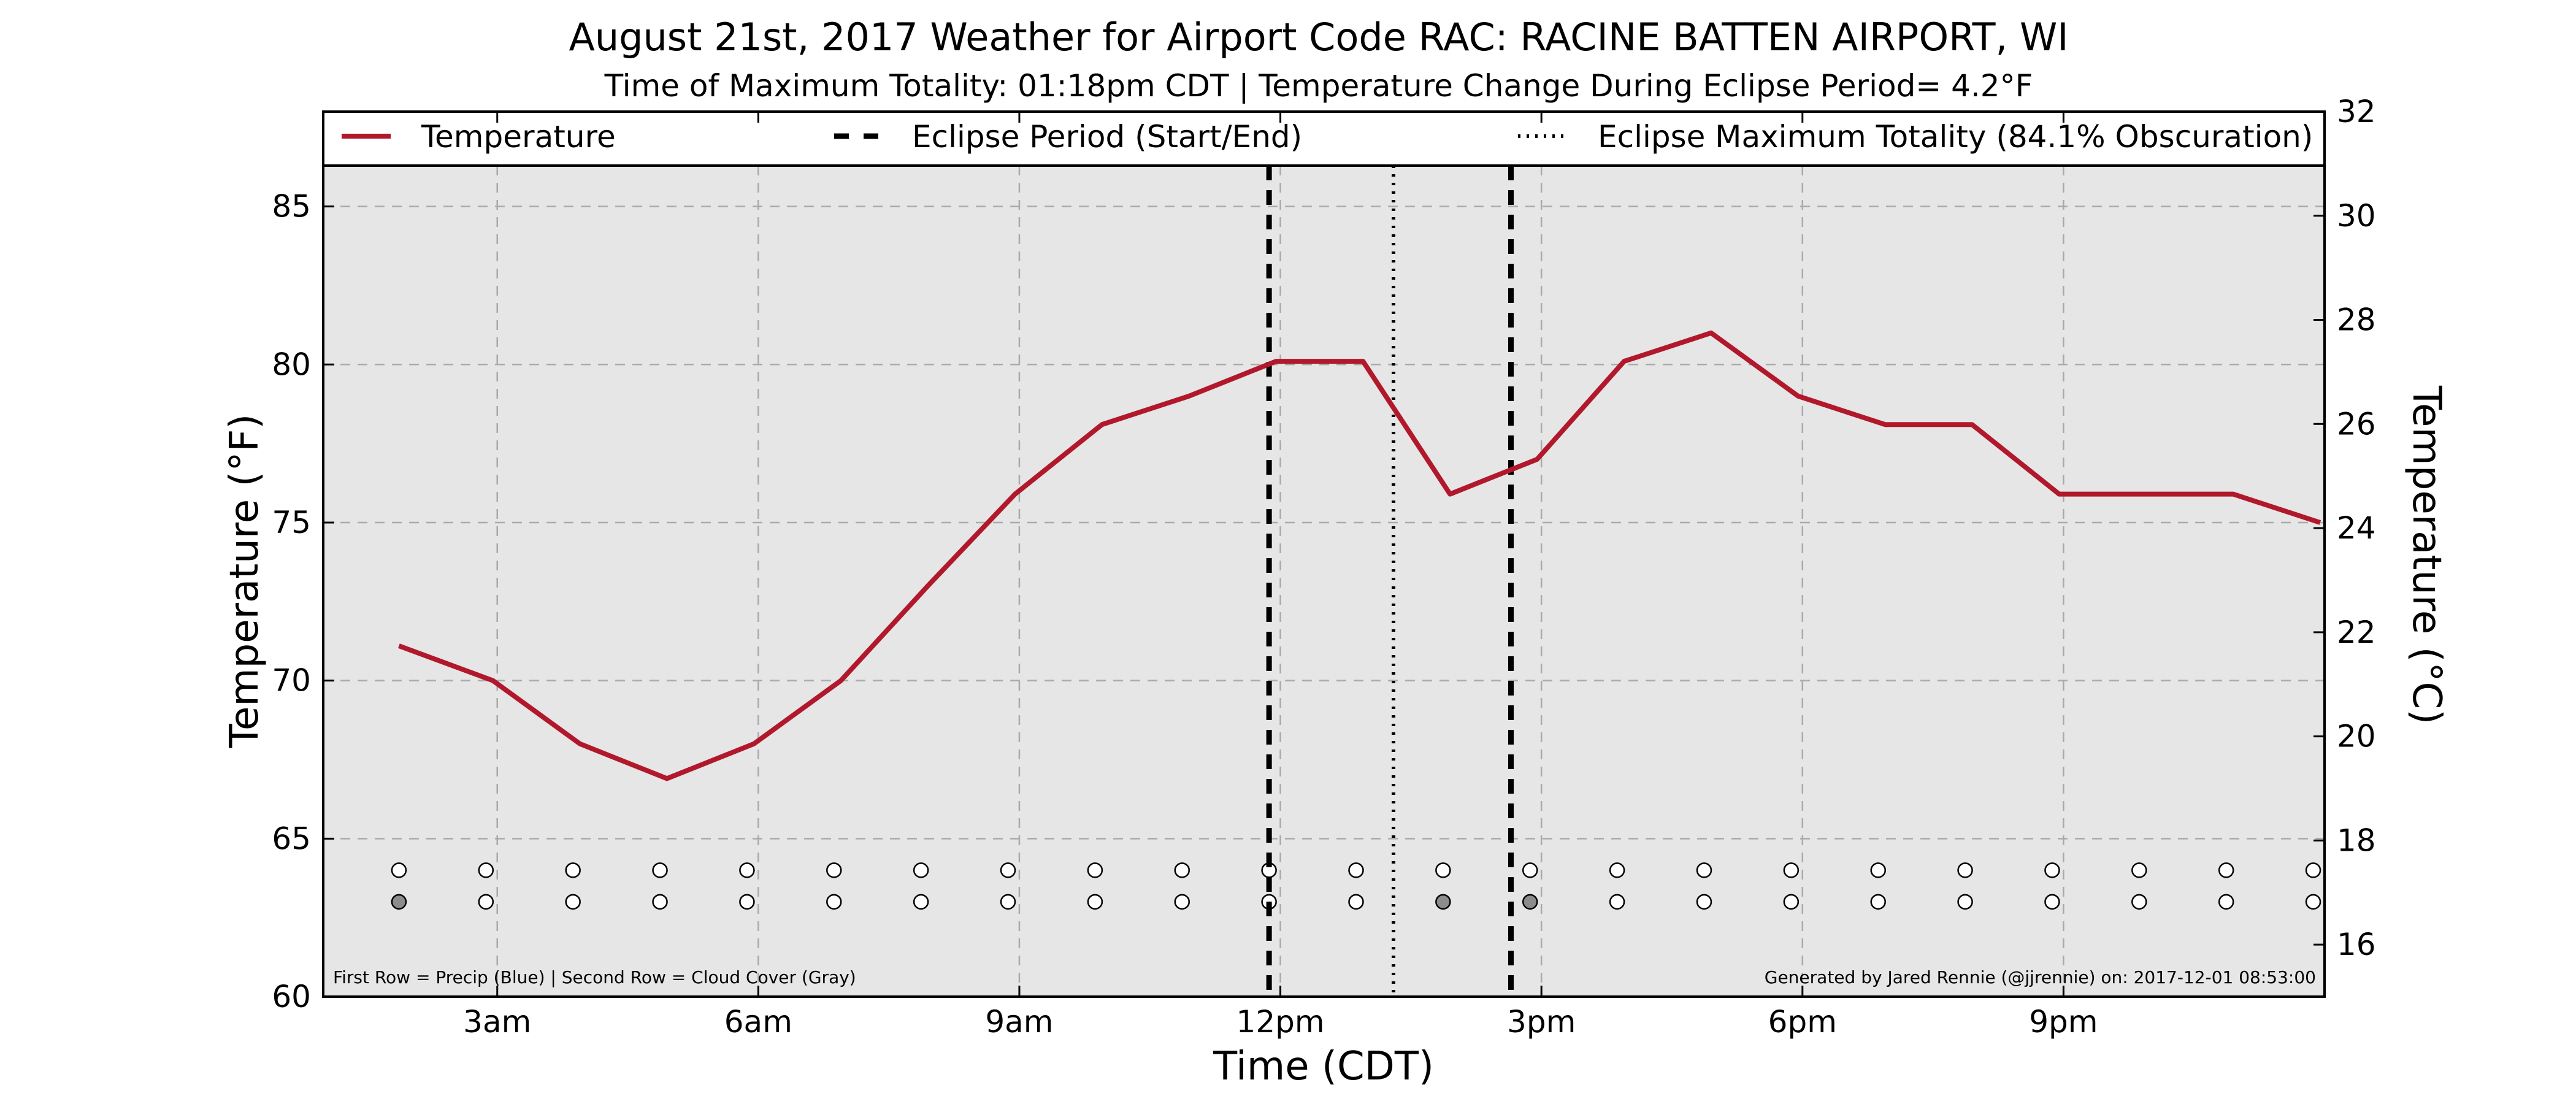 The width and height of the screenshot is (2576, 1104). I want to click on y-tick-label: 80, so click(291, 364).